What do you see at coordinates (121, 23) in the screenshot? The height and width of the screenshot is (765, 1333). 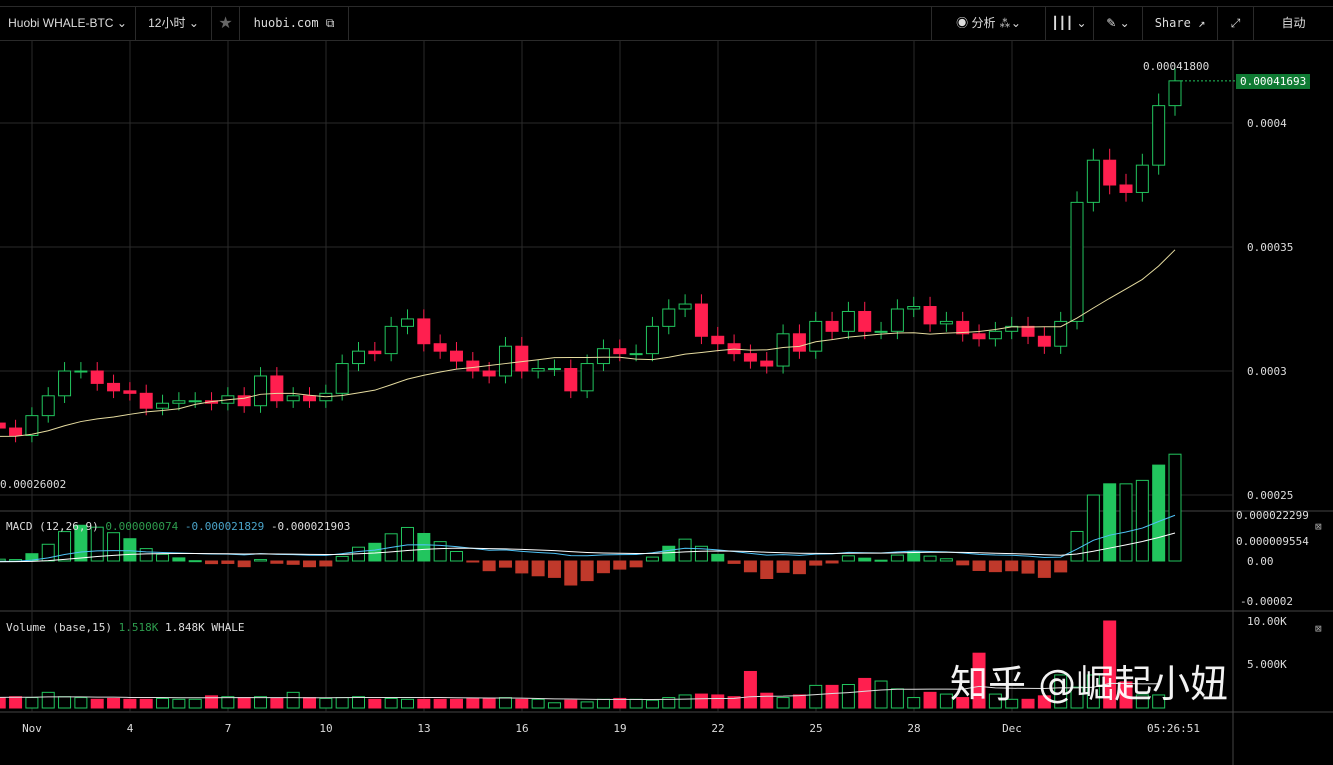 I see `chevron-down-icon: ⌄` at bounding box center [121, 23].